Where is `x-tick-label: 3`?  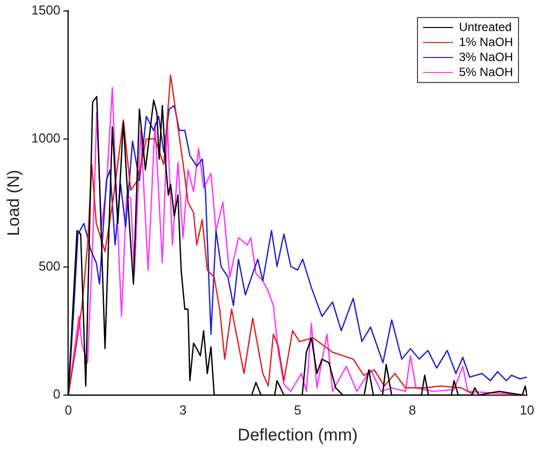
x-tick-label: 3 is located at coordinates (183, 410).